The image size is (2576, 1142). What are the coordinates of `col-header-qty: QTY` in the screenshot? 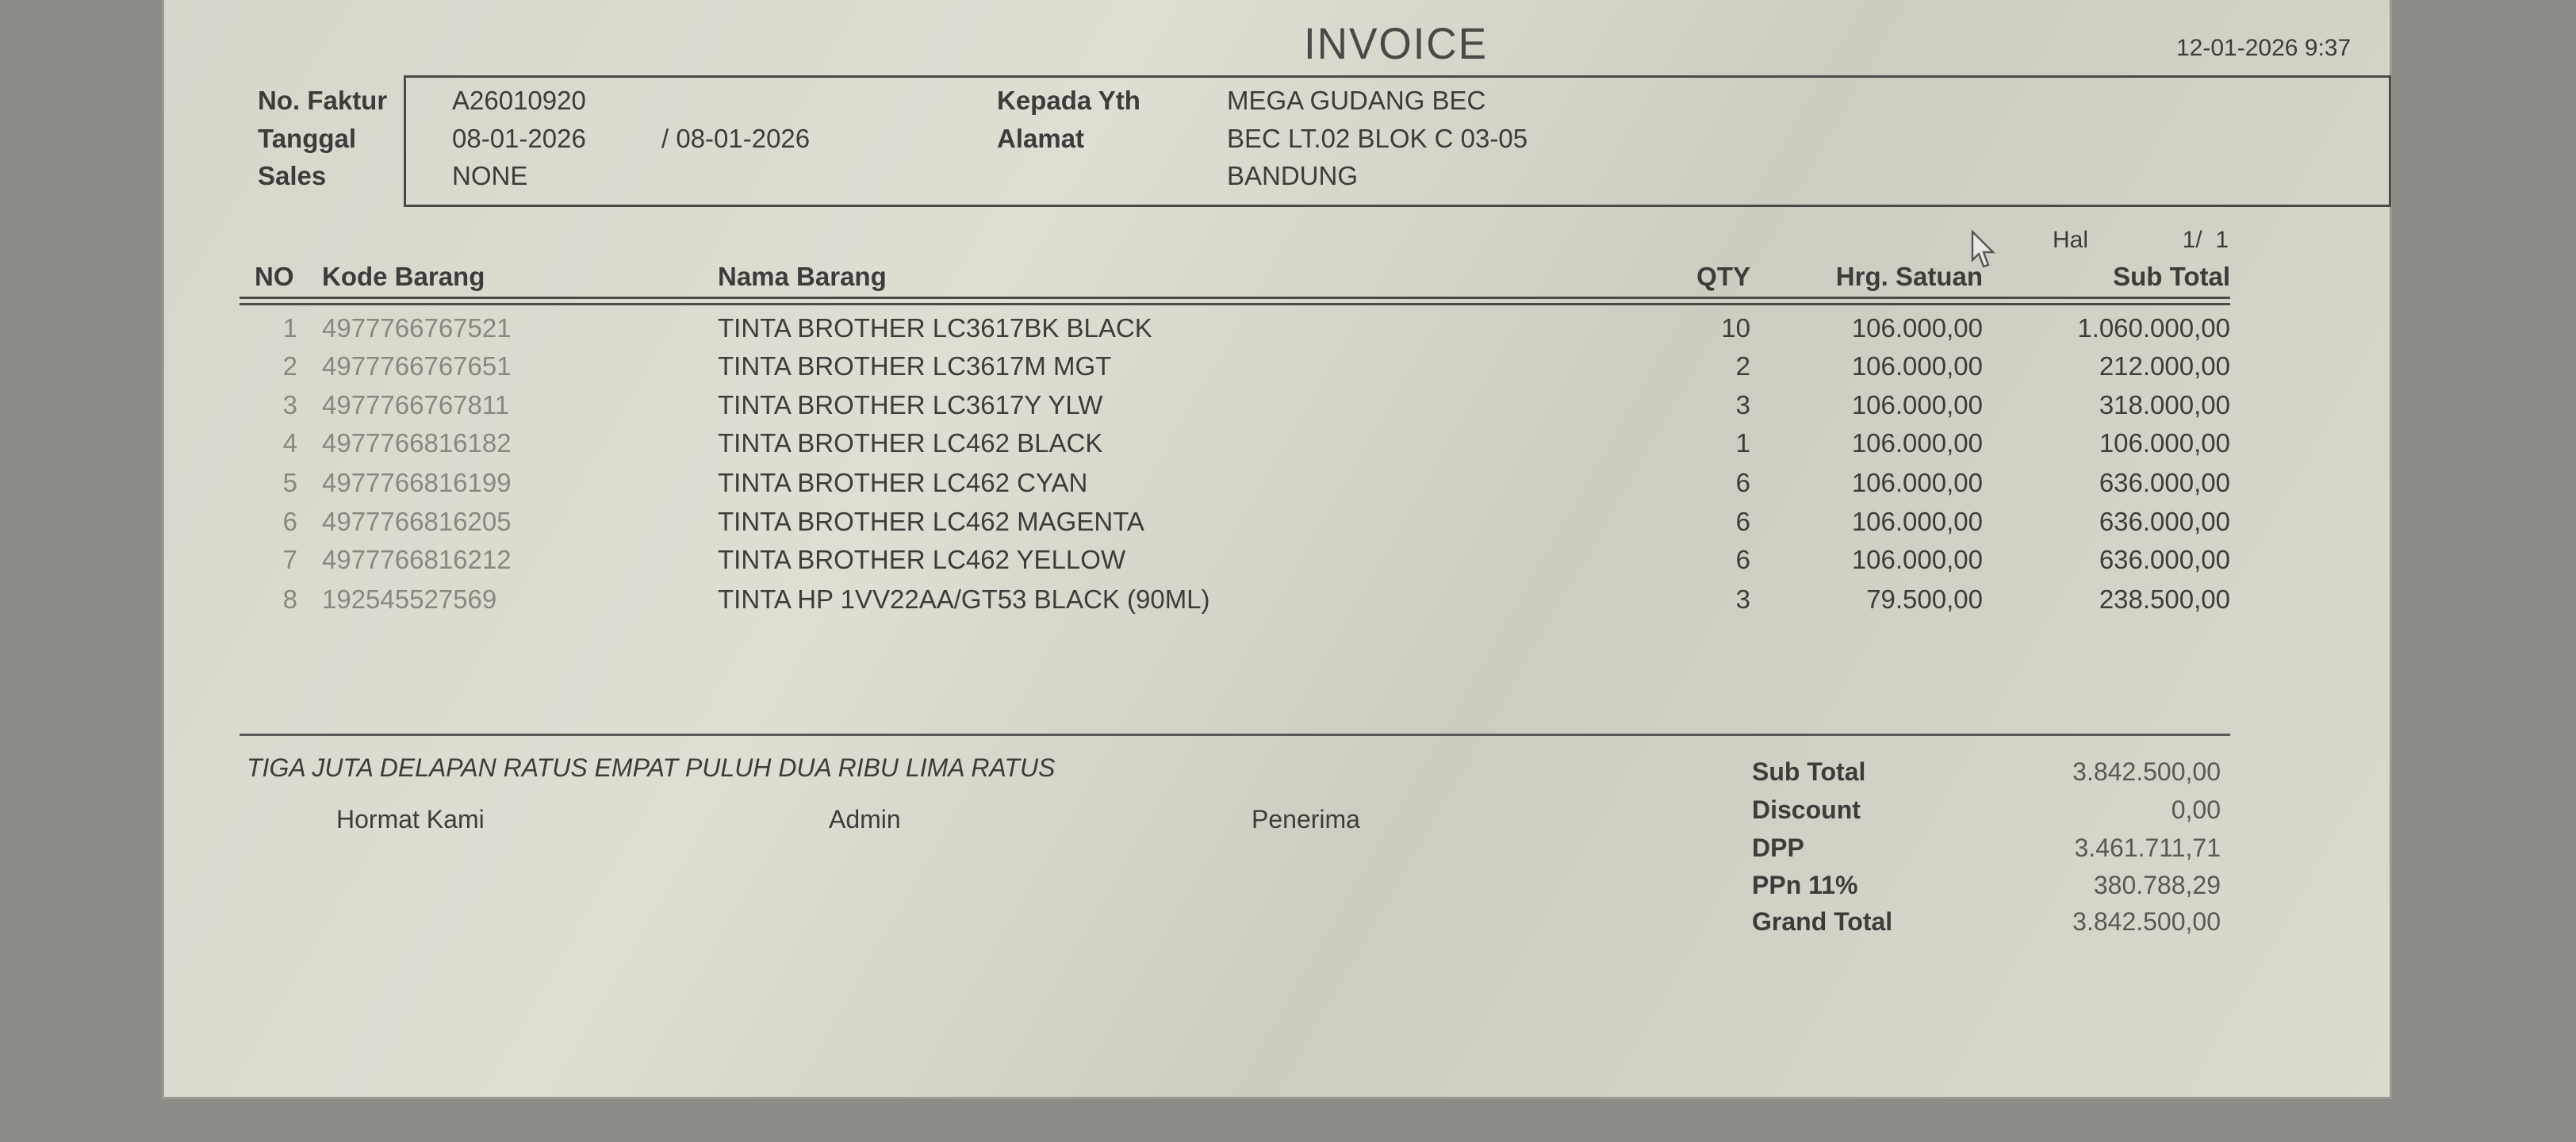 It's located at (1723, 276).